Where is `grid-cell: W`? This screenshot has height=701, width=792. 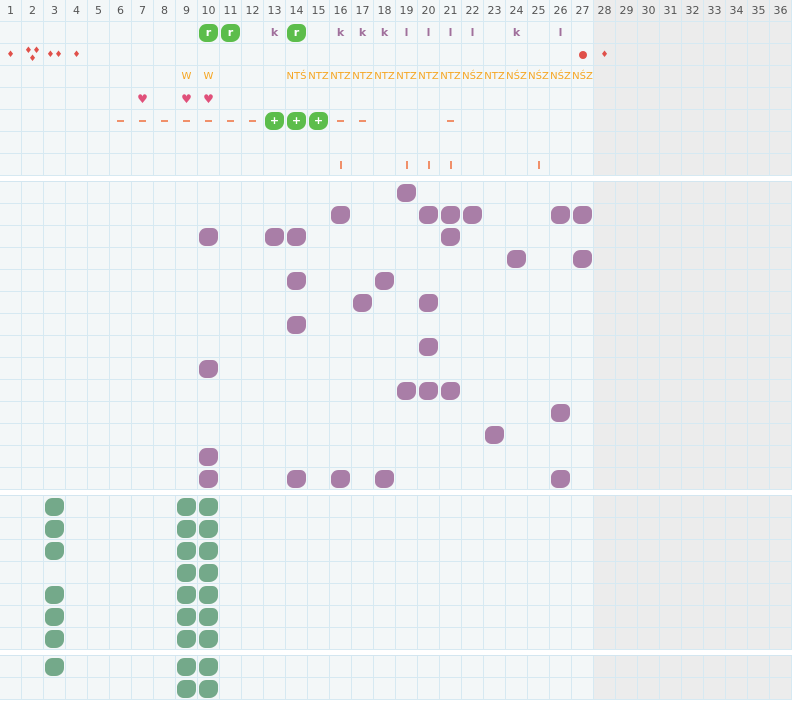
grid-cell: W is located at coordinates (209, 77).